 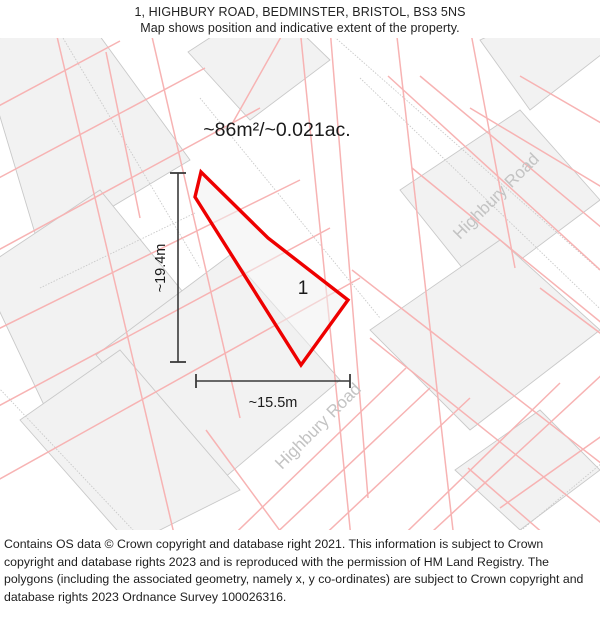 I want to click on plot-number-label: 1, so click(x=303, y=288).